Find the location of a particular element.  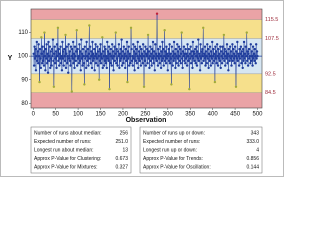

limit-label: 92.5 is located at coordinates (270, 74).